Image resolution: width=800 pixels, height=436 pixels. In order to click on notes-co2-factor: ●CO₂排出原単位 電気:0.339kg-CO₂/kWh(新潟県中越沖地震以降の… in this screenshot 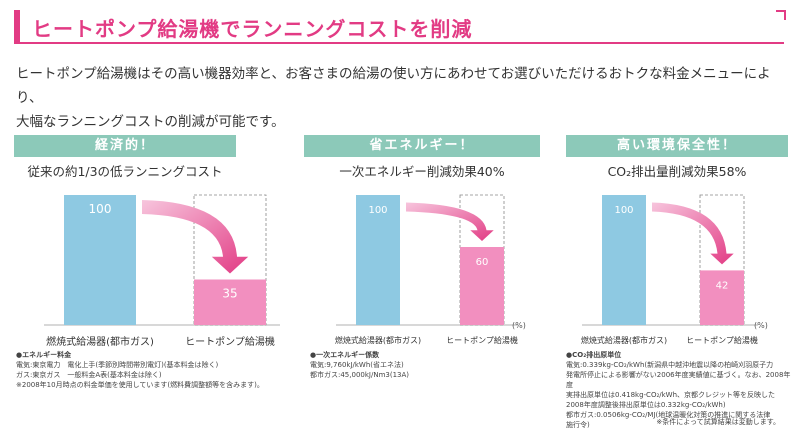, I will do `click(679, 390)`.